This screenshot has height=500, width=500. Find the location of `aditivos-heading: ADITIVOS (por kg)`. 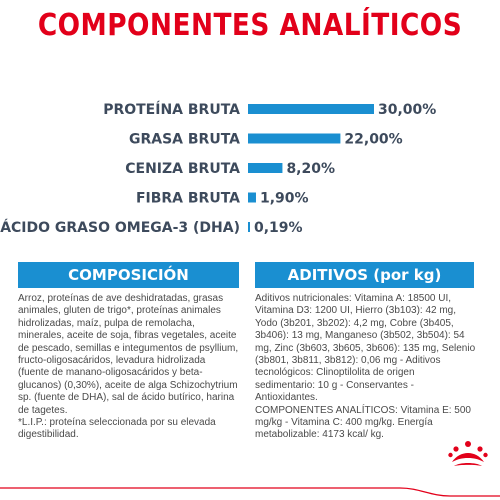

aditivos-heading: ADITIVOS (por kg) is located at coordinates (364, 275).